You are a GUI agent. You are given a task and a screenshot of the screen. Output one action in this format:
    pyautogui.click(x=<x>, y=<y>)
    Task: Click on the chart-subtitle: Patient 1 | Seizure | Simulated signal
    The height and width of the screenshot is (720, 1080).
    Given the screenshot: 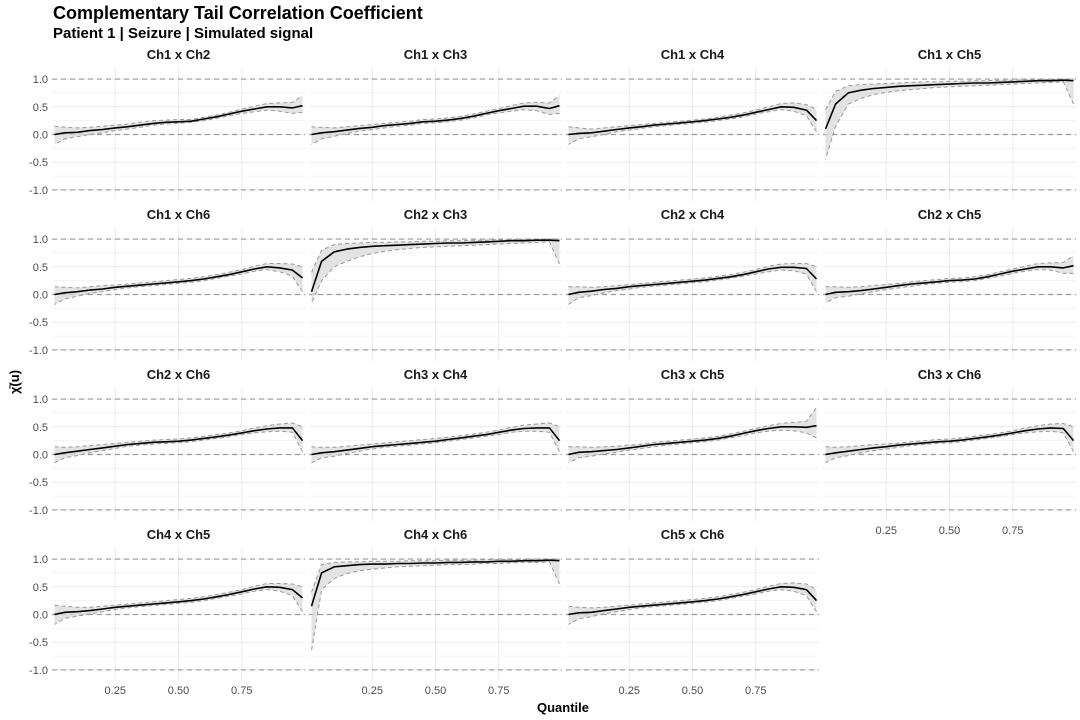 What is the action you would take?
    pyautogui.click(x=183, y=33)
    